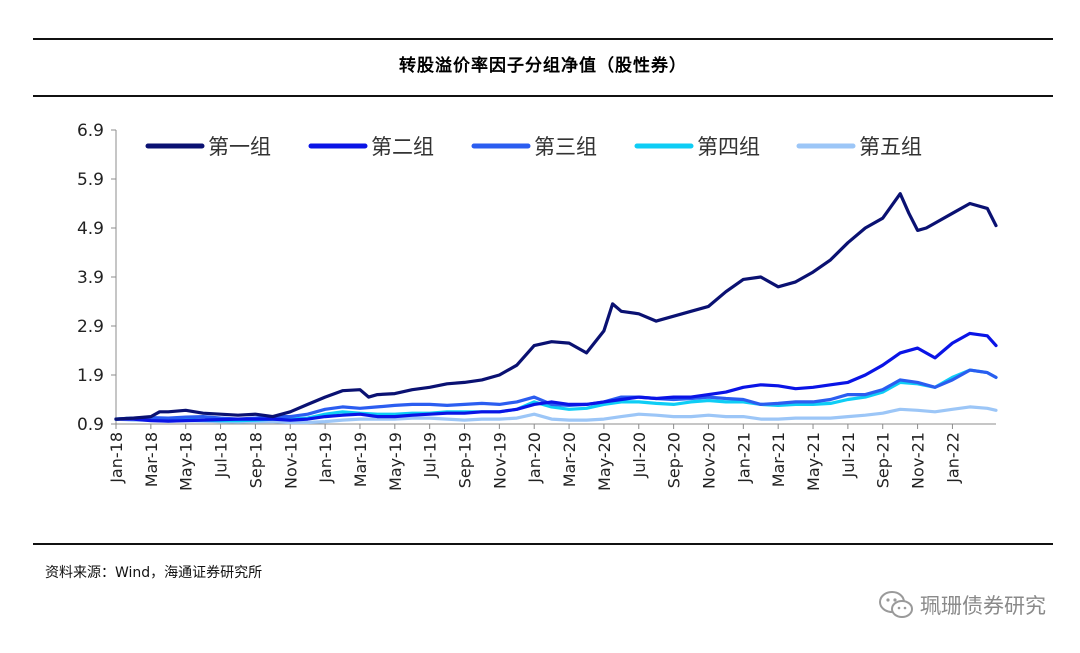 The image size is (1080, 653). What do you see at coordinates (154, 573) in the screenshot?
I see `source-note: 资料来源：Wind，海通证券研究所` at bounding box center [154, 573].